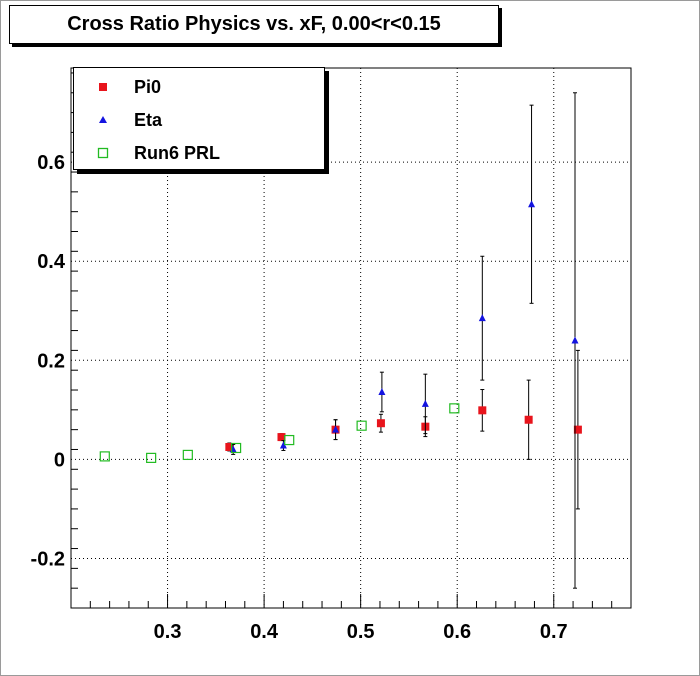 This screenshot has height=676, width=700. Describe the element at coordinates (177, 153) in the screenshot. I see `legend-label-run6-prl: Run6 PRL` at that location.